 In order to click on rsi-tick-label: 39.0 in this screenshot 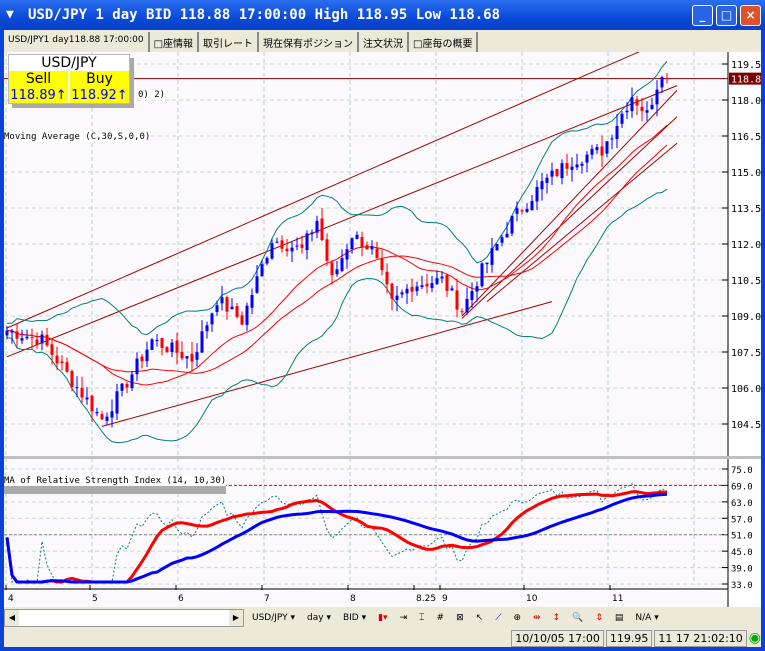, I will do `click(742, 570)`.